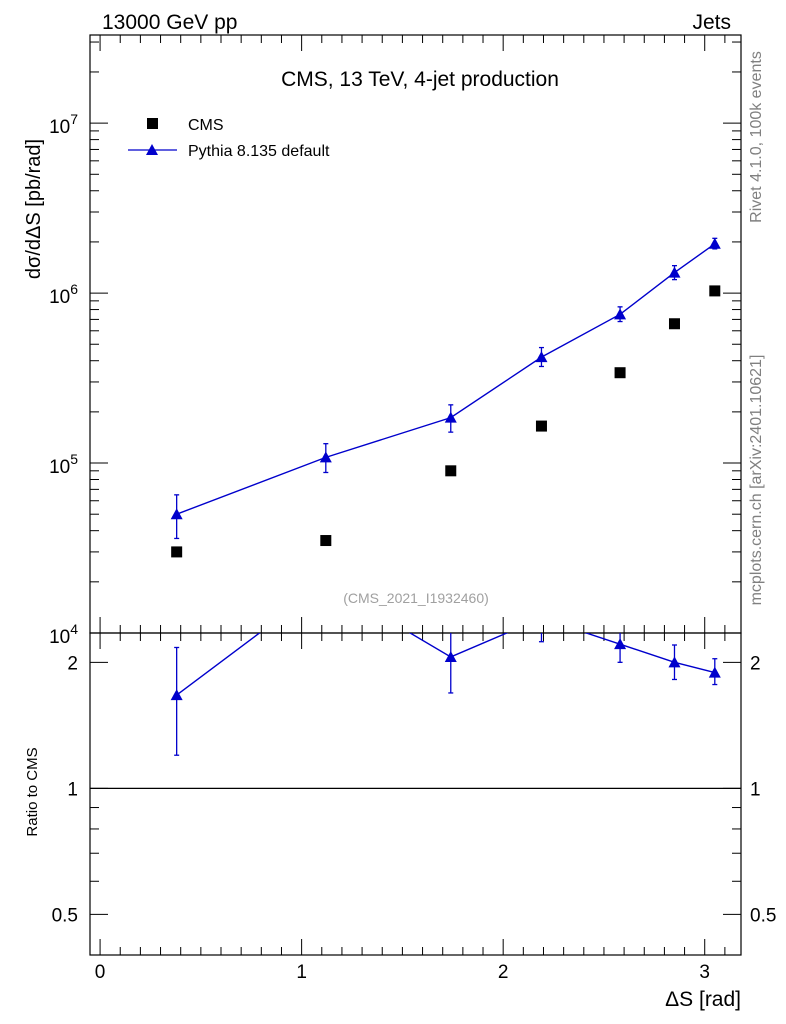 Image resolution: width=786 pixels, height=1024 pixels. Describe the element at coordinates (301, 972) in the screenshot. I see `x-tick-label: 1` at that location.